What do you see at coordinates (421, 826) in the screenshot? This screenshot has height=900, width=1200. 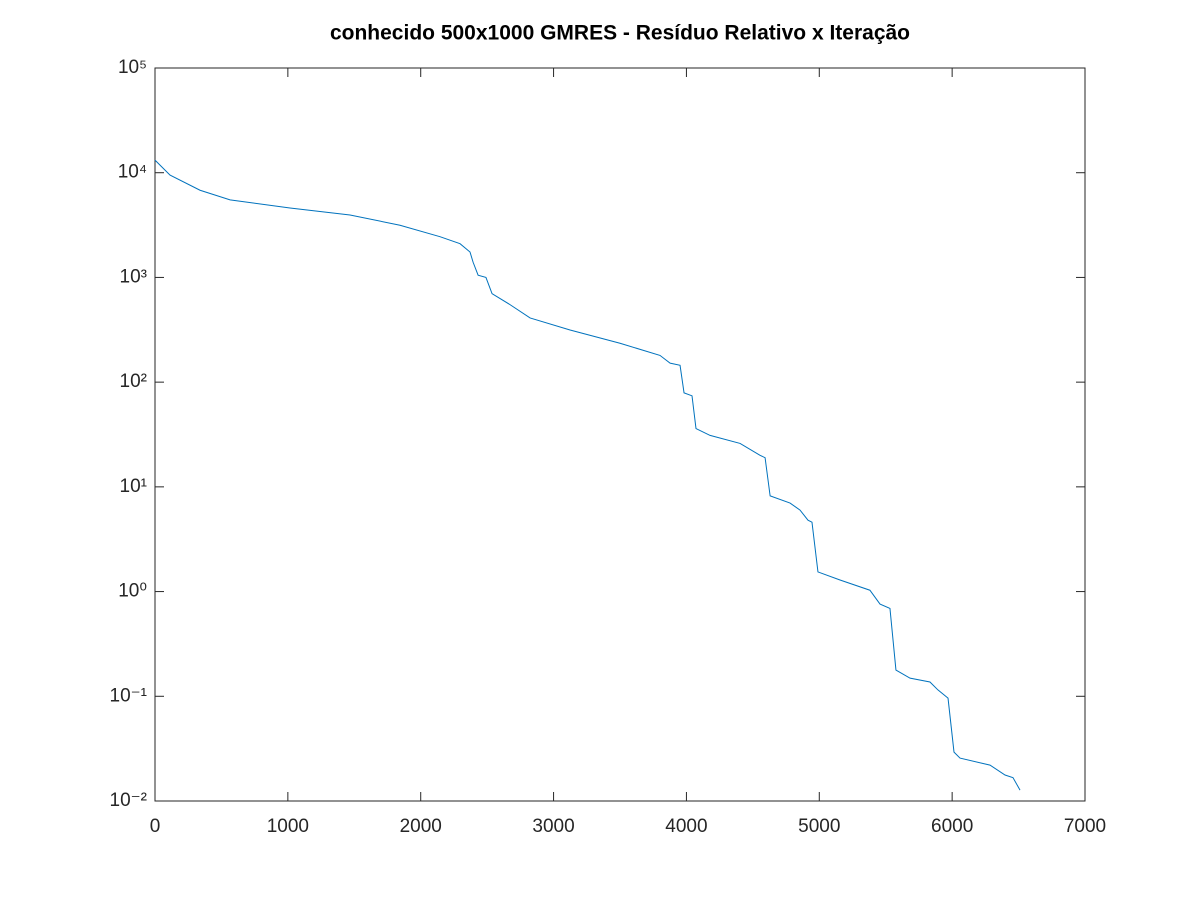 I see `x-tick-label: 2000` at bounding box center [421, 826].